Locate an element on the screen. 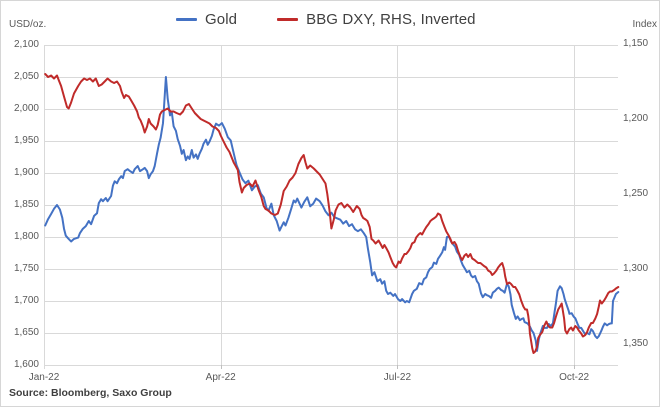 This screenshot has height=407, width=660. source-note: Source: Bloomberg, Saxo Group is located at coordinates (90, 393).